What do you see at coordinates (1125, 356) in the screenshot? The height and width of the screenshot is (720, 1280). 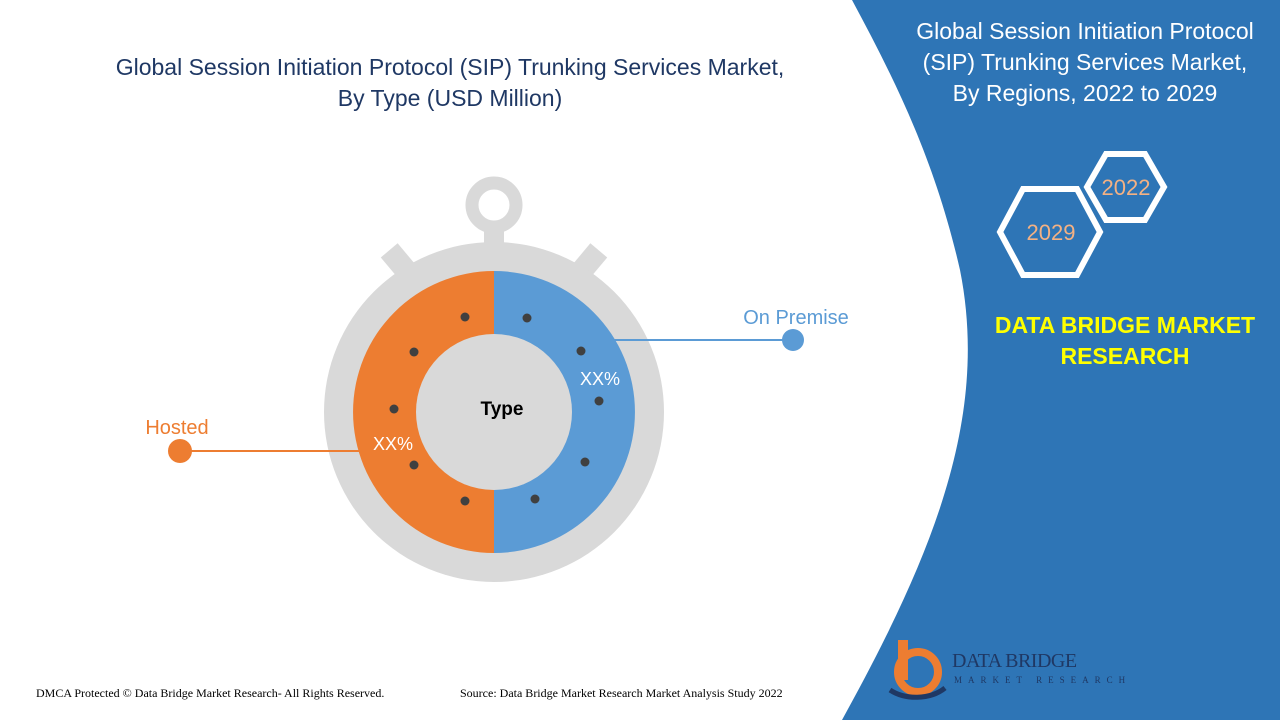 I see `brand-line2: RESEARCH` at bounding box center [1125, 356].